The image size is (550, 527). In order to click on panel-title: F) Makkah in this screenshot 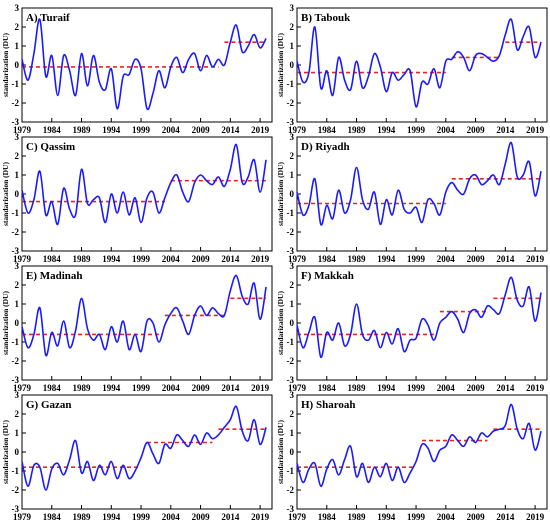, I will do `click(327, 276)`.